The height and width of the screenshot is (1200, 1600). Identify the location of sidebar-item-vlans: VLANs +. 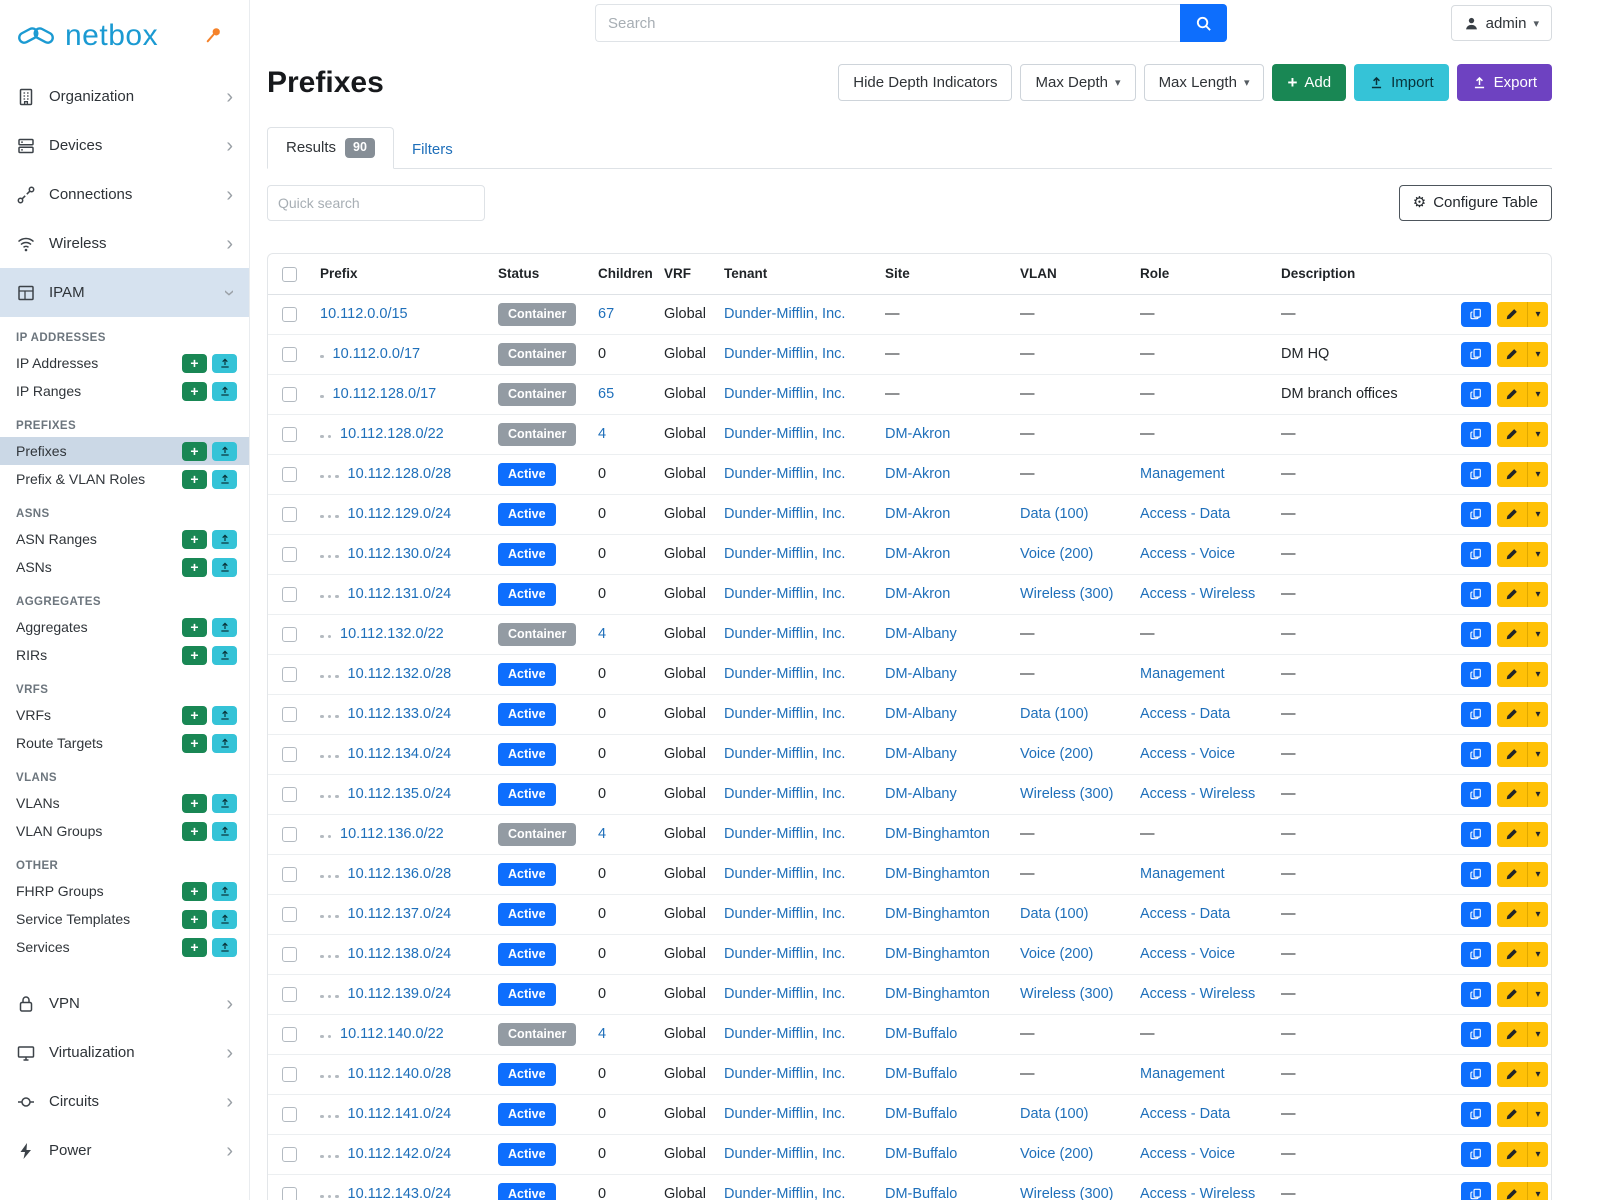
(124, 803).